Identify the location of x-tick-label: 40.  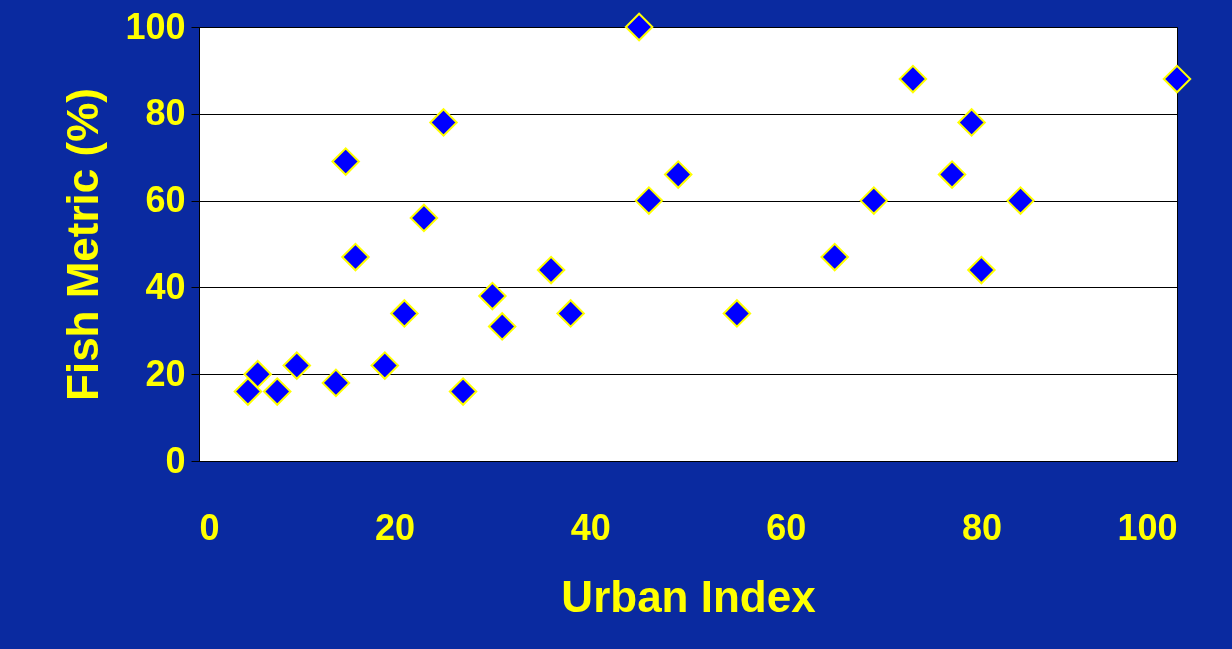
(590, 527).